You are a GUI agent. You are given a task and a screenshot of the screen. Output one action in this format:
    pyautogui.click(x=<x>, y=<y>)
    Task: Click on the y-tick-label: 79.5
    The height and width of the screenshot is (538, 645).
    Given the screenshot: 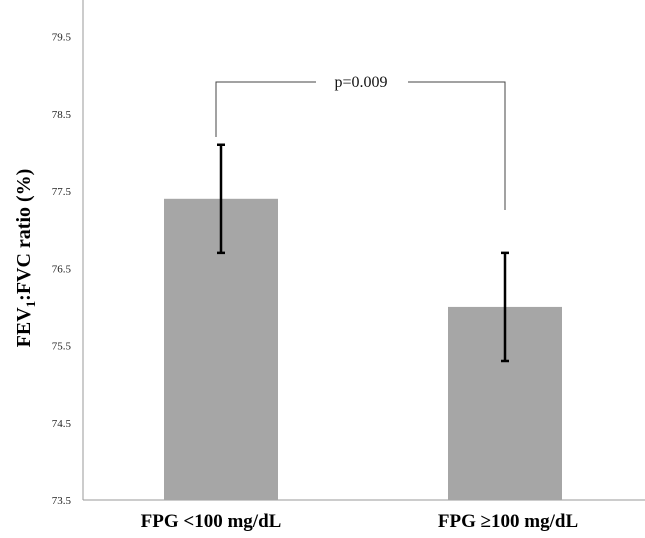 What is the action you would take?
    pyautogui.click(x=62, y=38)
    